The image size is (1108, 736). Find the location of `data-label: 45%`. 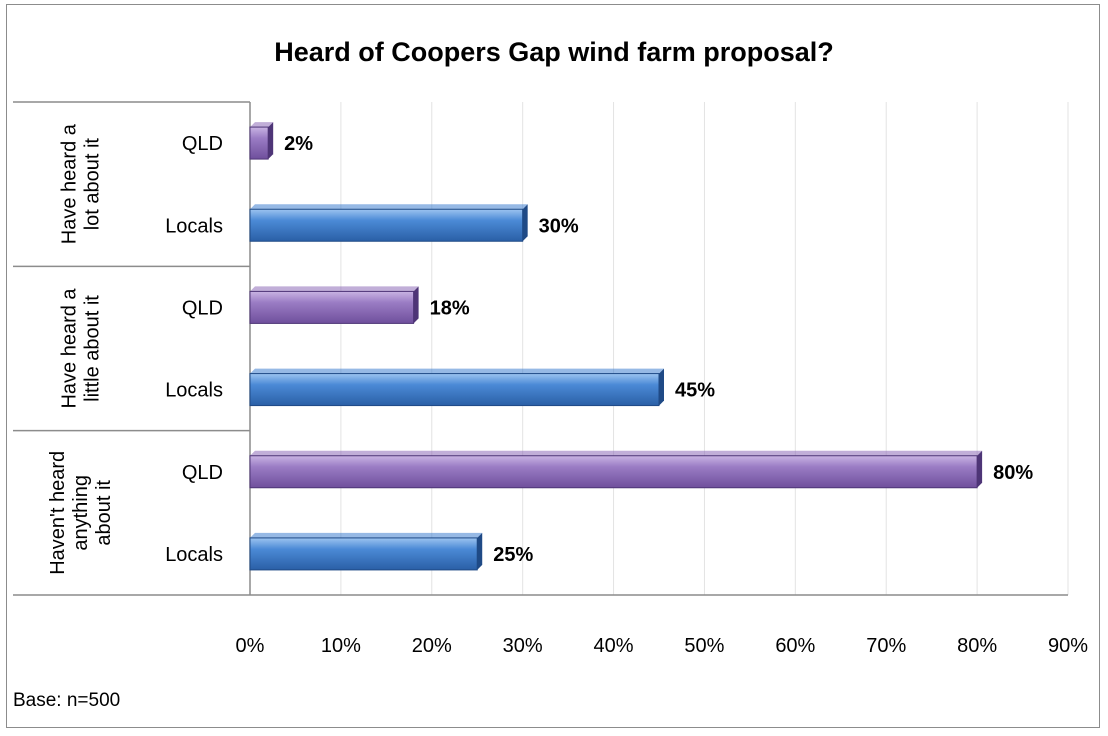

data-label: 45% is located at coordinates (695, 391).